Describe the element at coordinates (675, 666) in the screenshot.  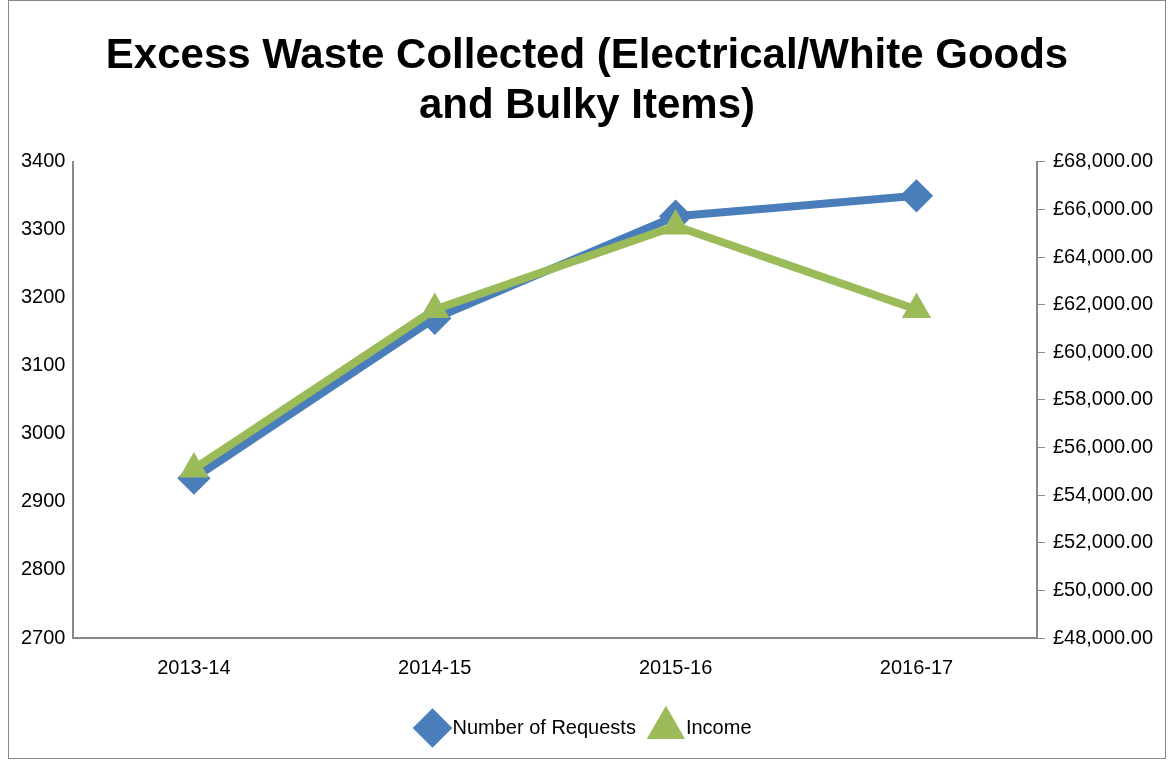
I see `x-tick-label: 2015-16` at that location.